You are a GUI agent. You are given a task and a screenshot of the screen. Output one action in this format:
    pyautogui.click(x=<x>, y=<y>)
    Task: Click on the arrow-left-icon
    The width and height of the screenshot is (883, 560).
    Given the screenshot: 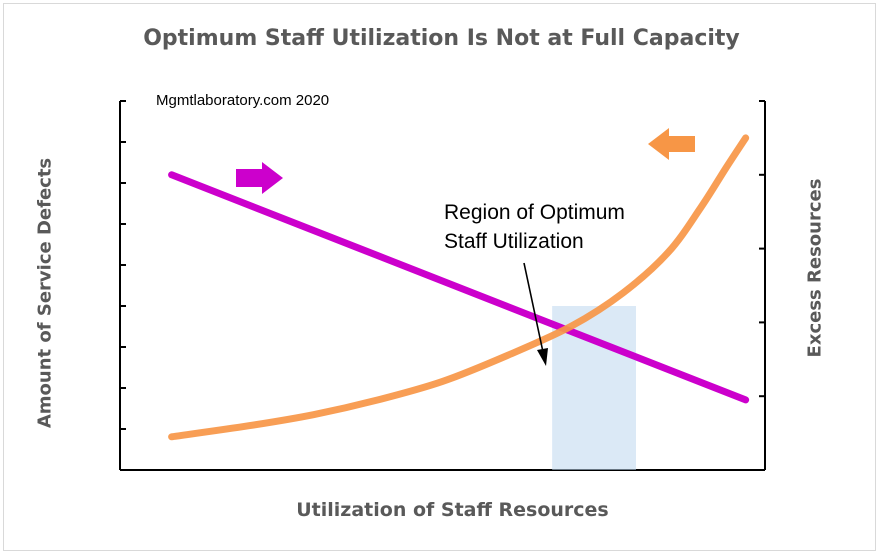 What is the action you would take?
    pyautogui.click(x=671, y=144)
    